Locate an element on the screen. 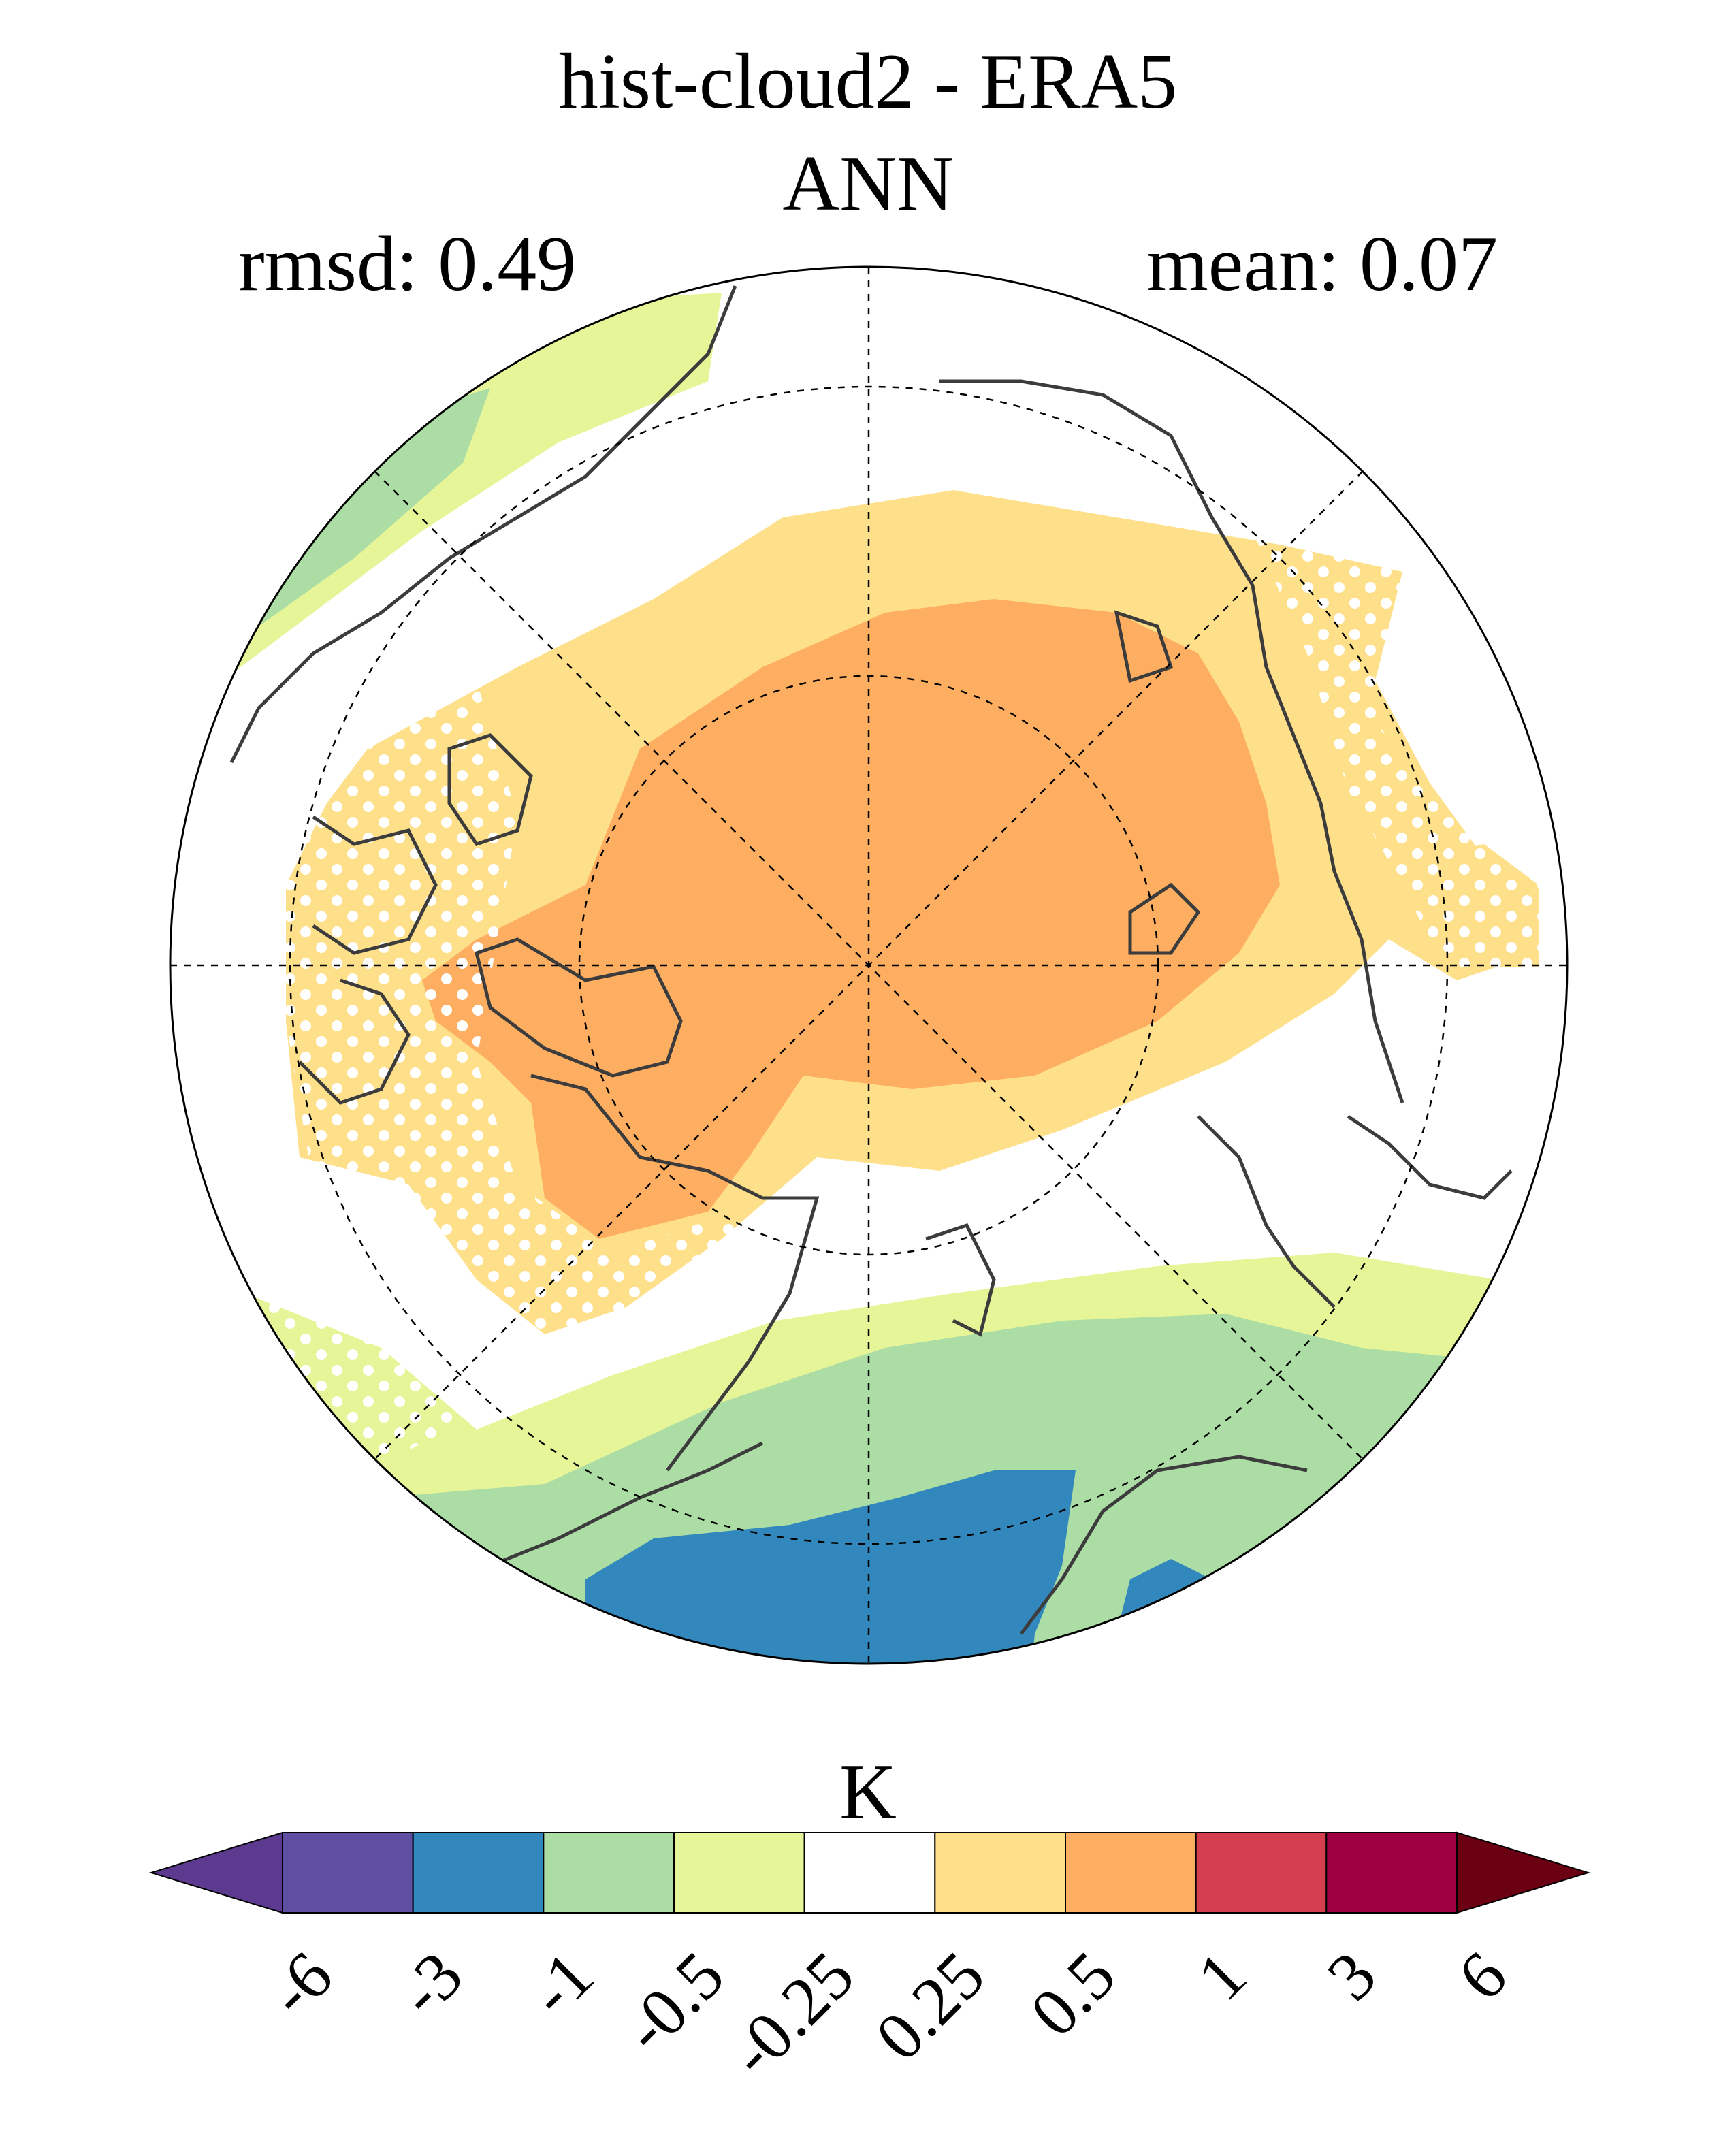 Image resolution: width=1736 pixels, height=2130 pixels. map-title: hist-cloud2 - ERA5 is located at coordinates (868, 81).